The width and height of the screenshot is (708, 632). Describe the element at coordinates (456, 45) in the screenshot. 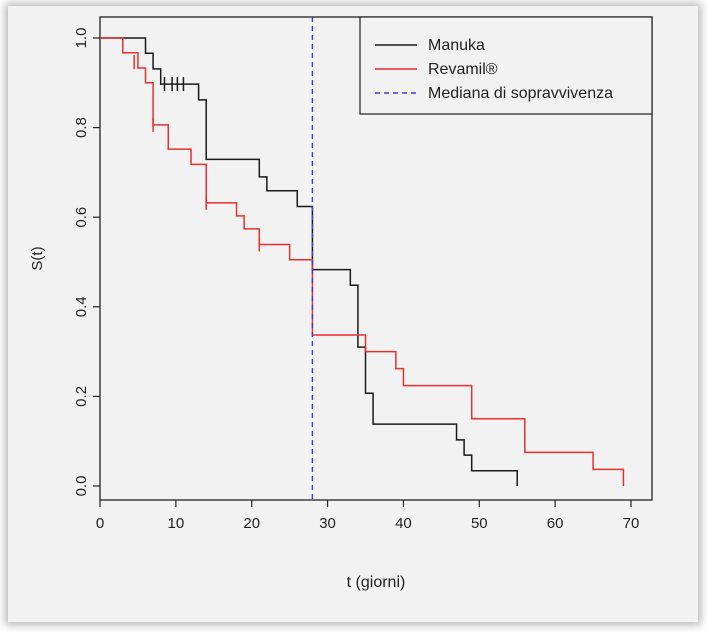

I see `legend-label: Manuka` at that location.